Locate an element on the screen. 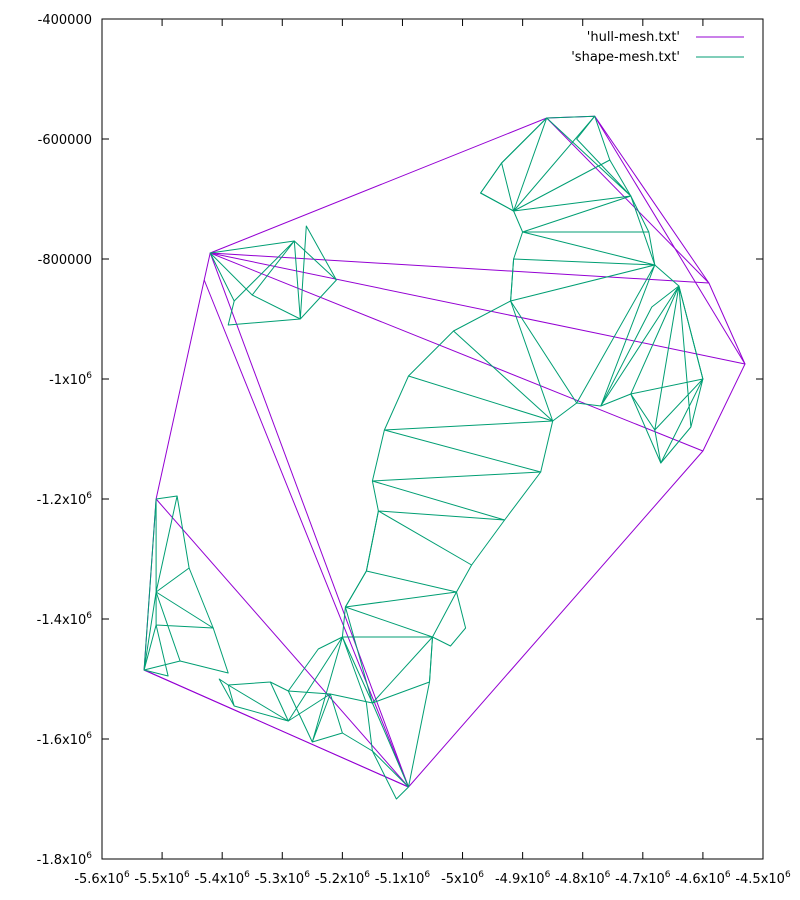 The height and width of the screenshot is (900, 800). y-tick-label-base: -1x10 is located at coordinates (67, 380).